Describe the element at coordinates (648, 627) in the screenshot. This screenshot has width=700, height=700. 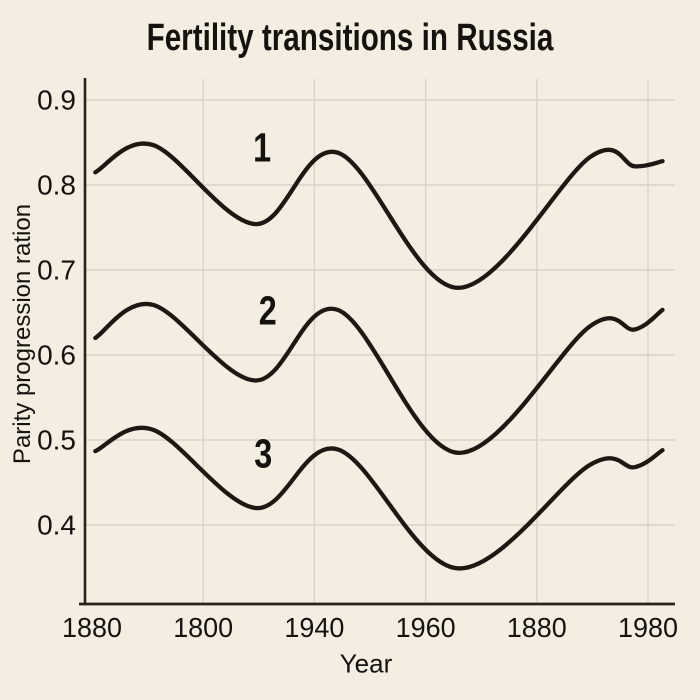
I see `x-tick-label: 1980` at that location.